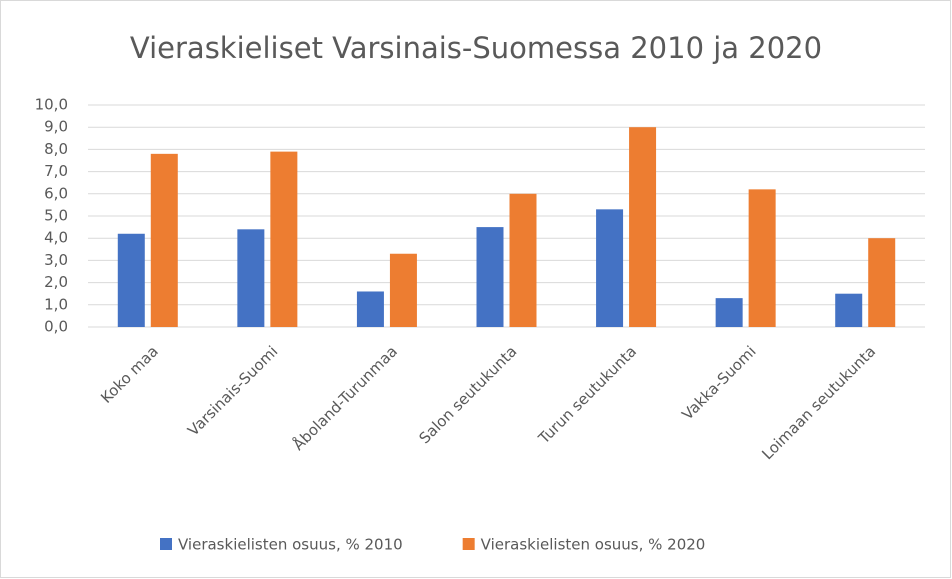 The image size is (952, 579). Describe the element at coordinates (56, 149) in the screenshot. I see `y-tick-label: 8,0` at that location.